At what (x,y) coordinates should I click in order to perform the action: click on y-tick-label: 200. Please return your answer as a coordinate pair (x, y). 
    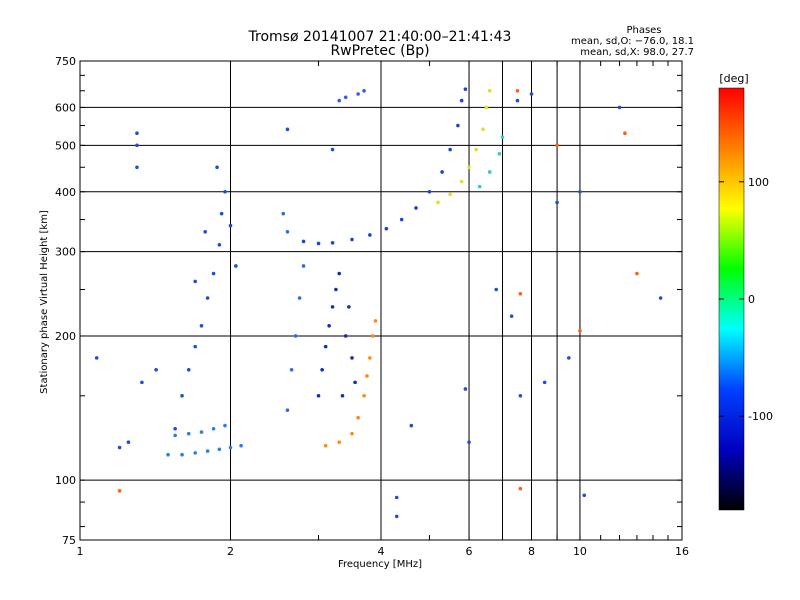
    Looking at the image, I should click on (65, 336).